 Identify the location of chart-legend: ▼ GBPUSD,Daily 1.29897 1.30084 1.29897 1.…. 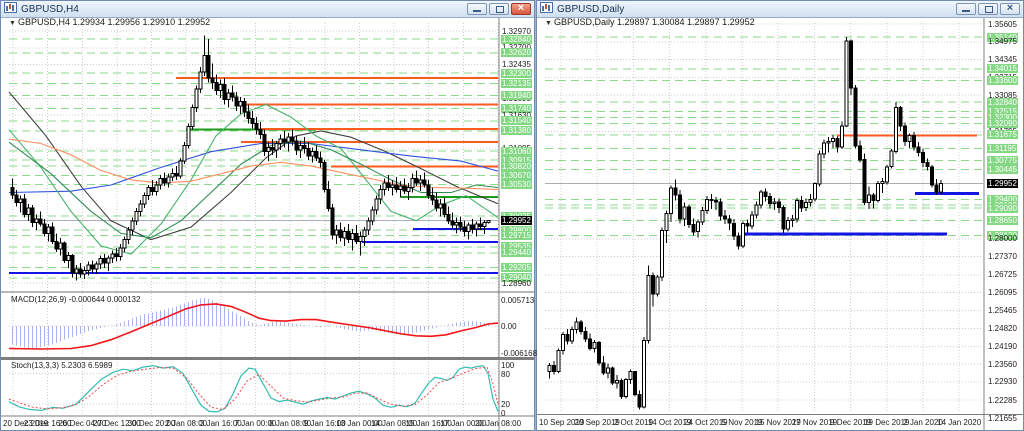
(650, 22).